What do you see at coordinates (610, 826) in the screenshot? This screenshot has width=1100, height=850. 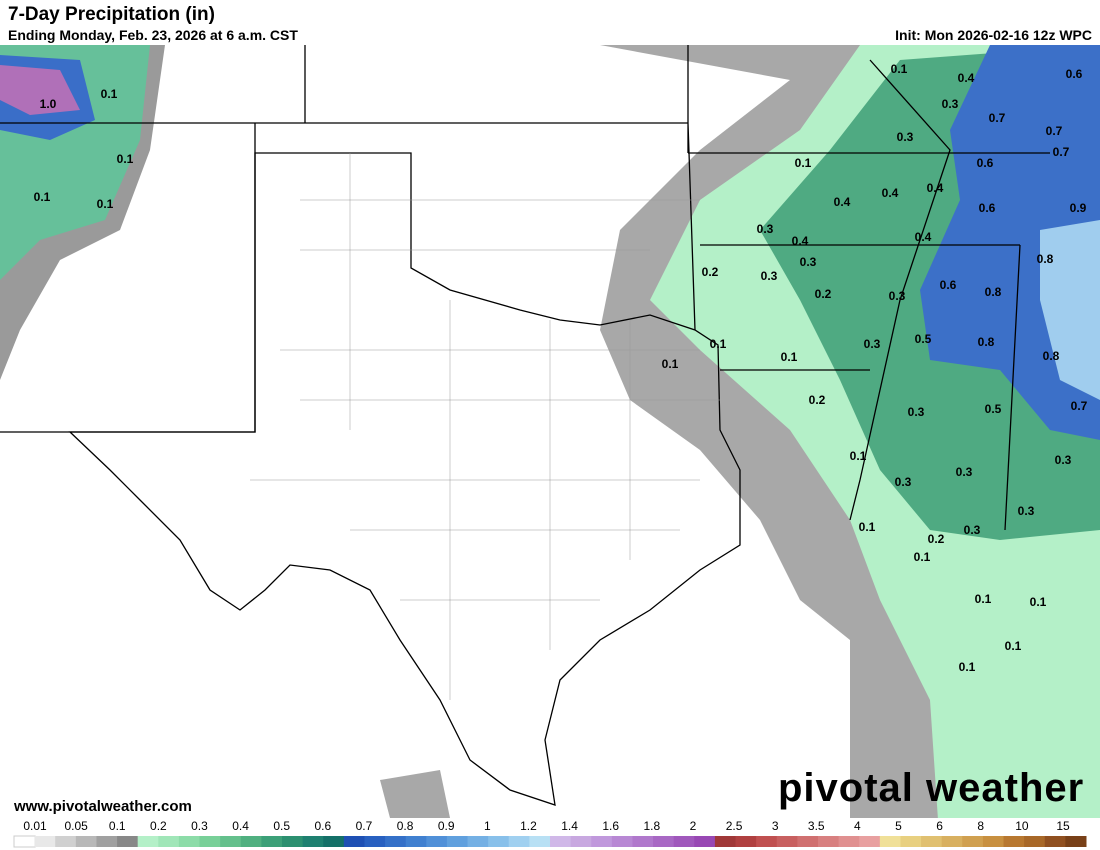 I see `legend-label: 1.6` at bounding box center [610, 826].